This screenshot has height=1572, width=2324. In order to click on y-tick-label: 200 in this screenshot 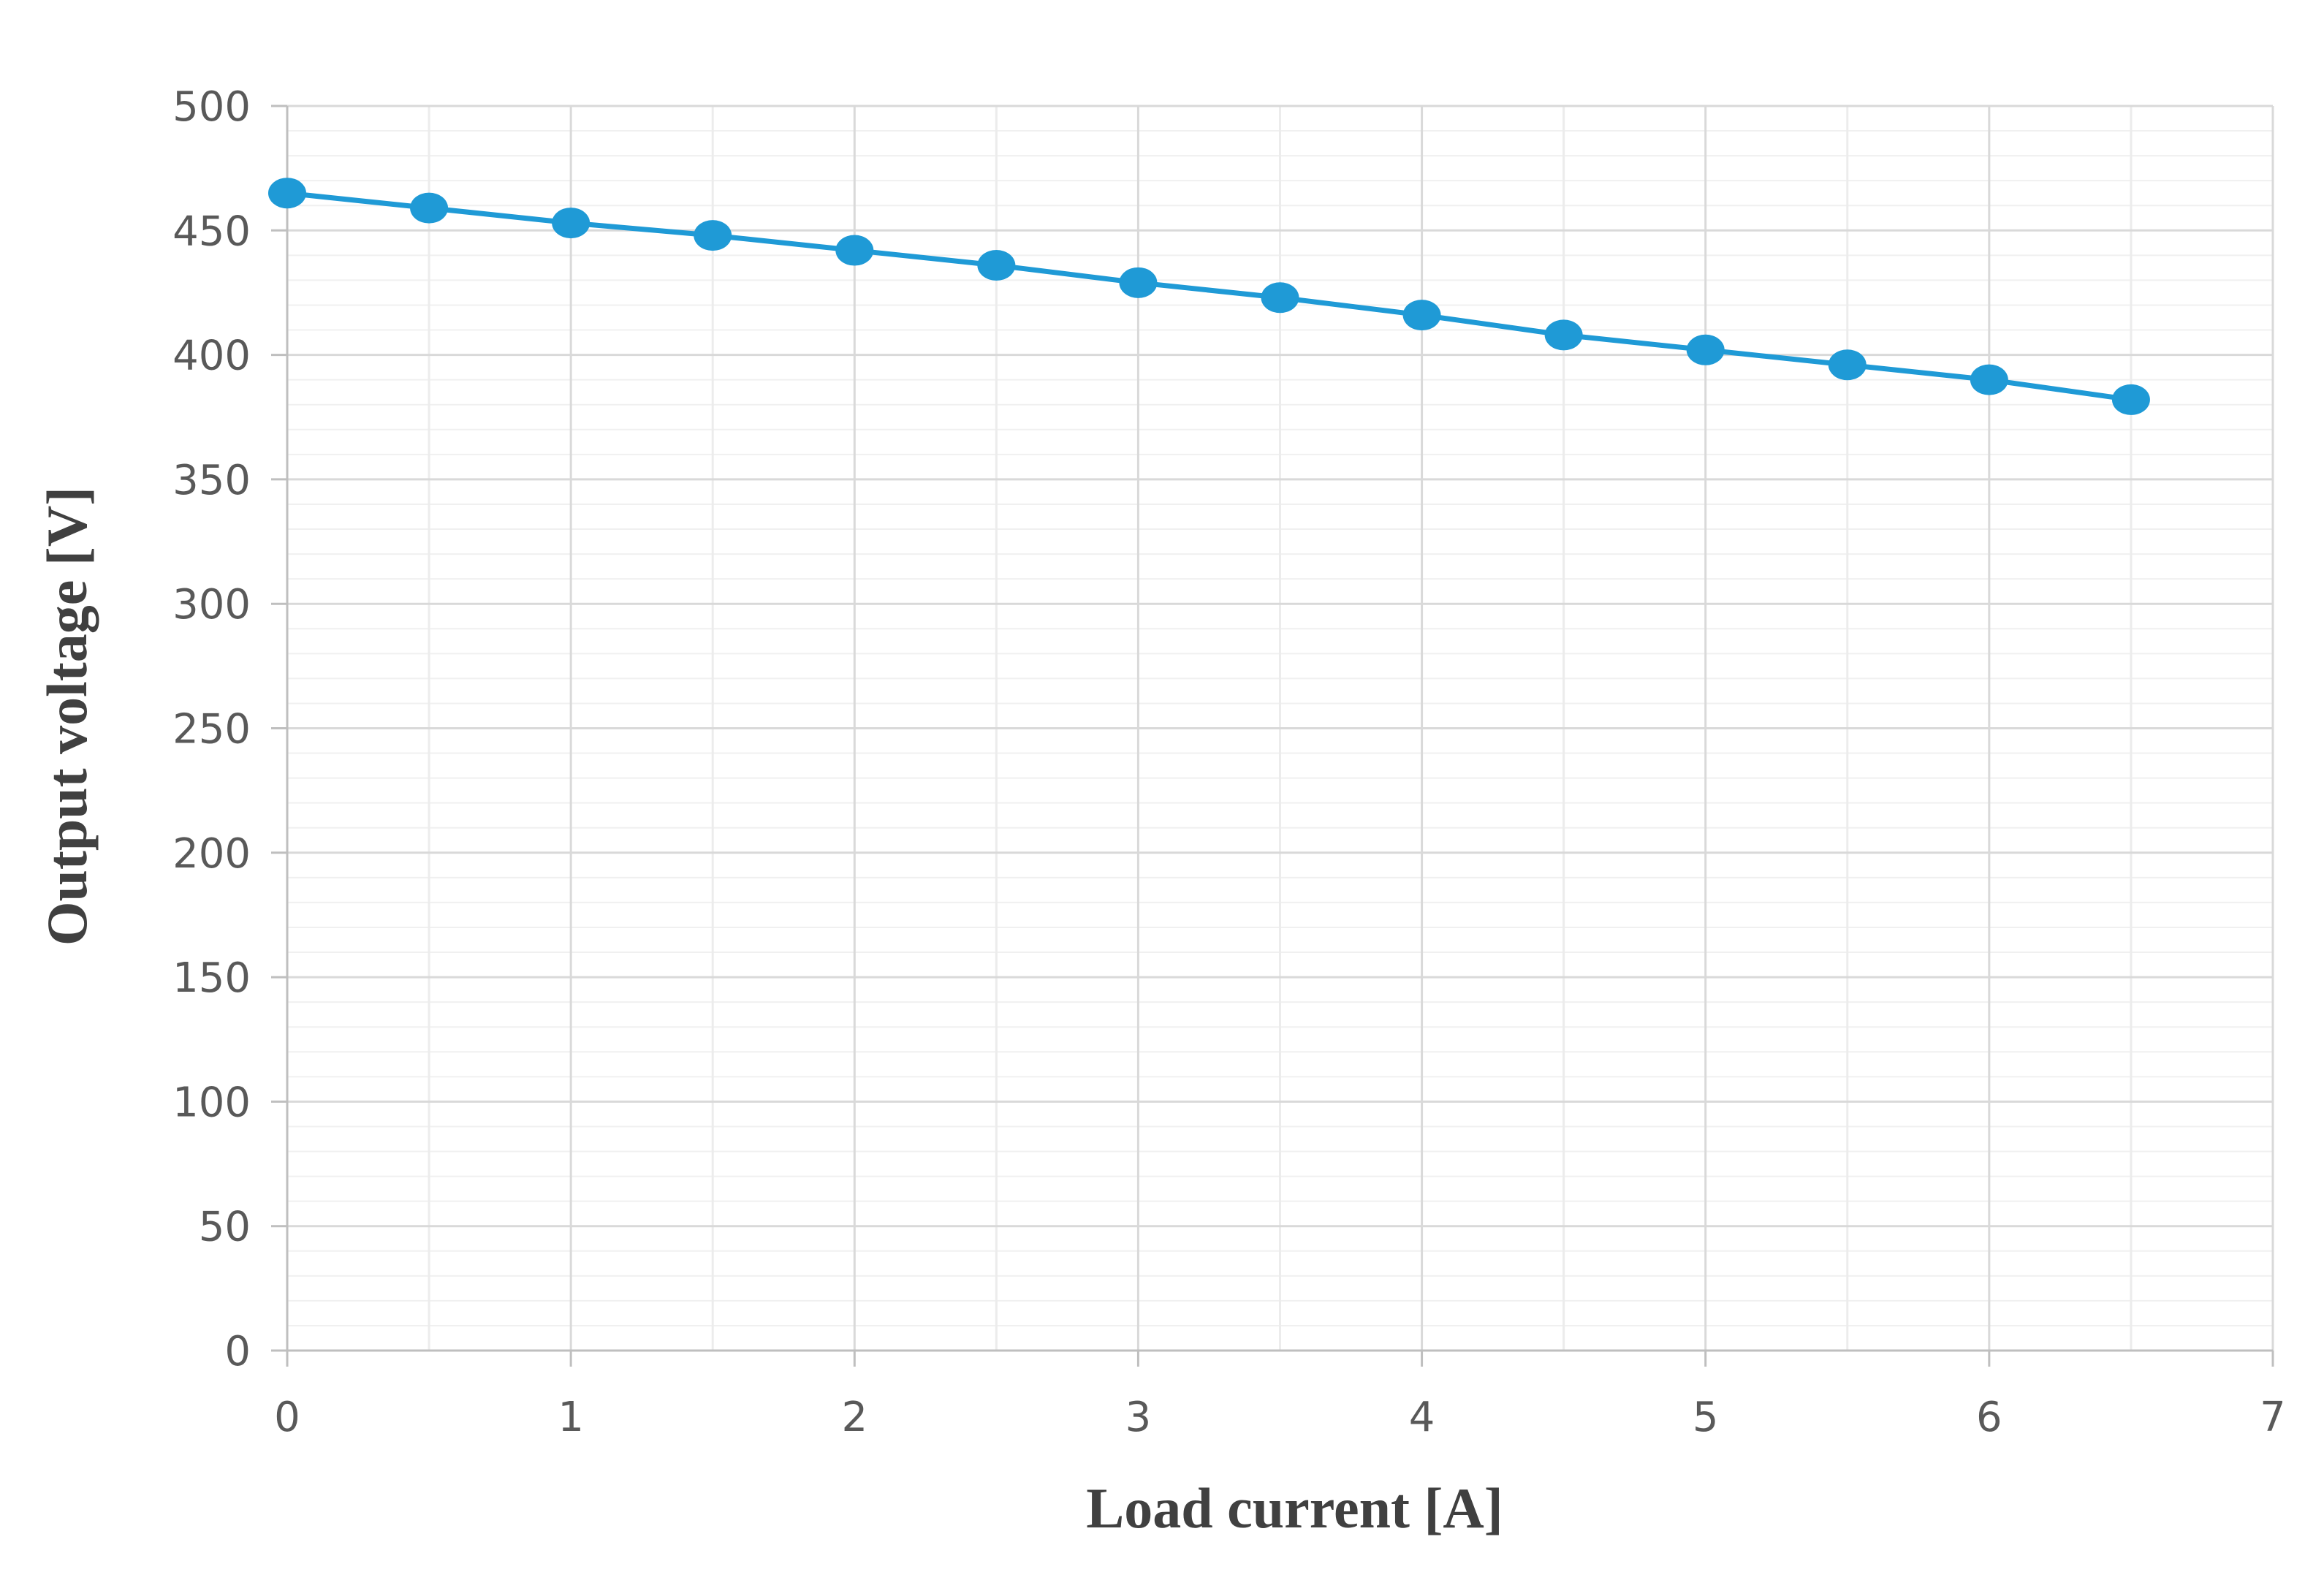, I will do `click(211, 854)`.